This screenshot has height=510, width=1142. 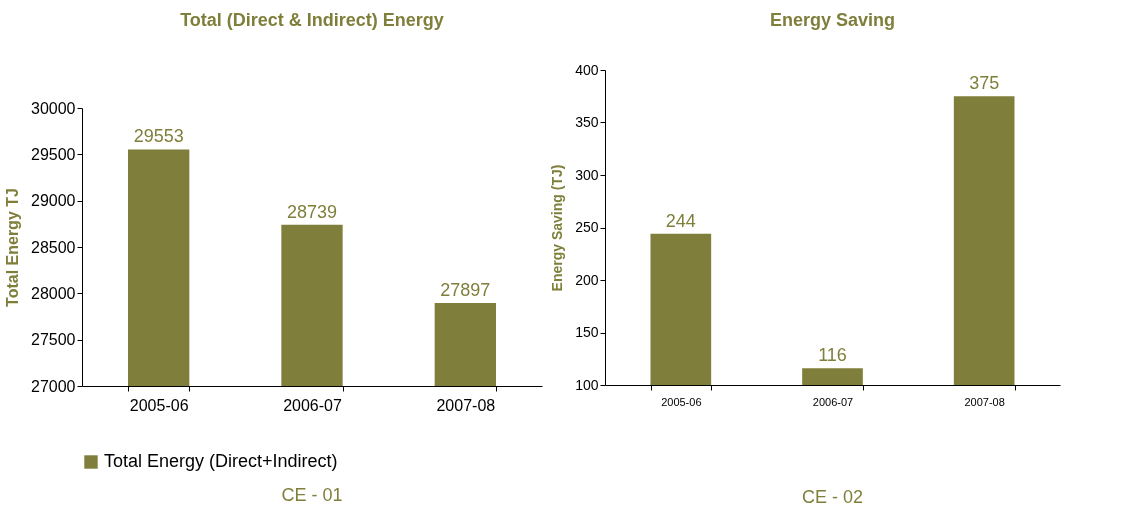 I want to click on data-label: 375, so click(x=984, y=83).